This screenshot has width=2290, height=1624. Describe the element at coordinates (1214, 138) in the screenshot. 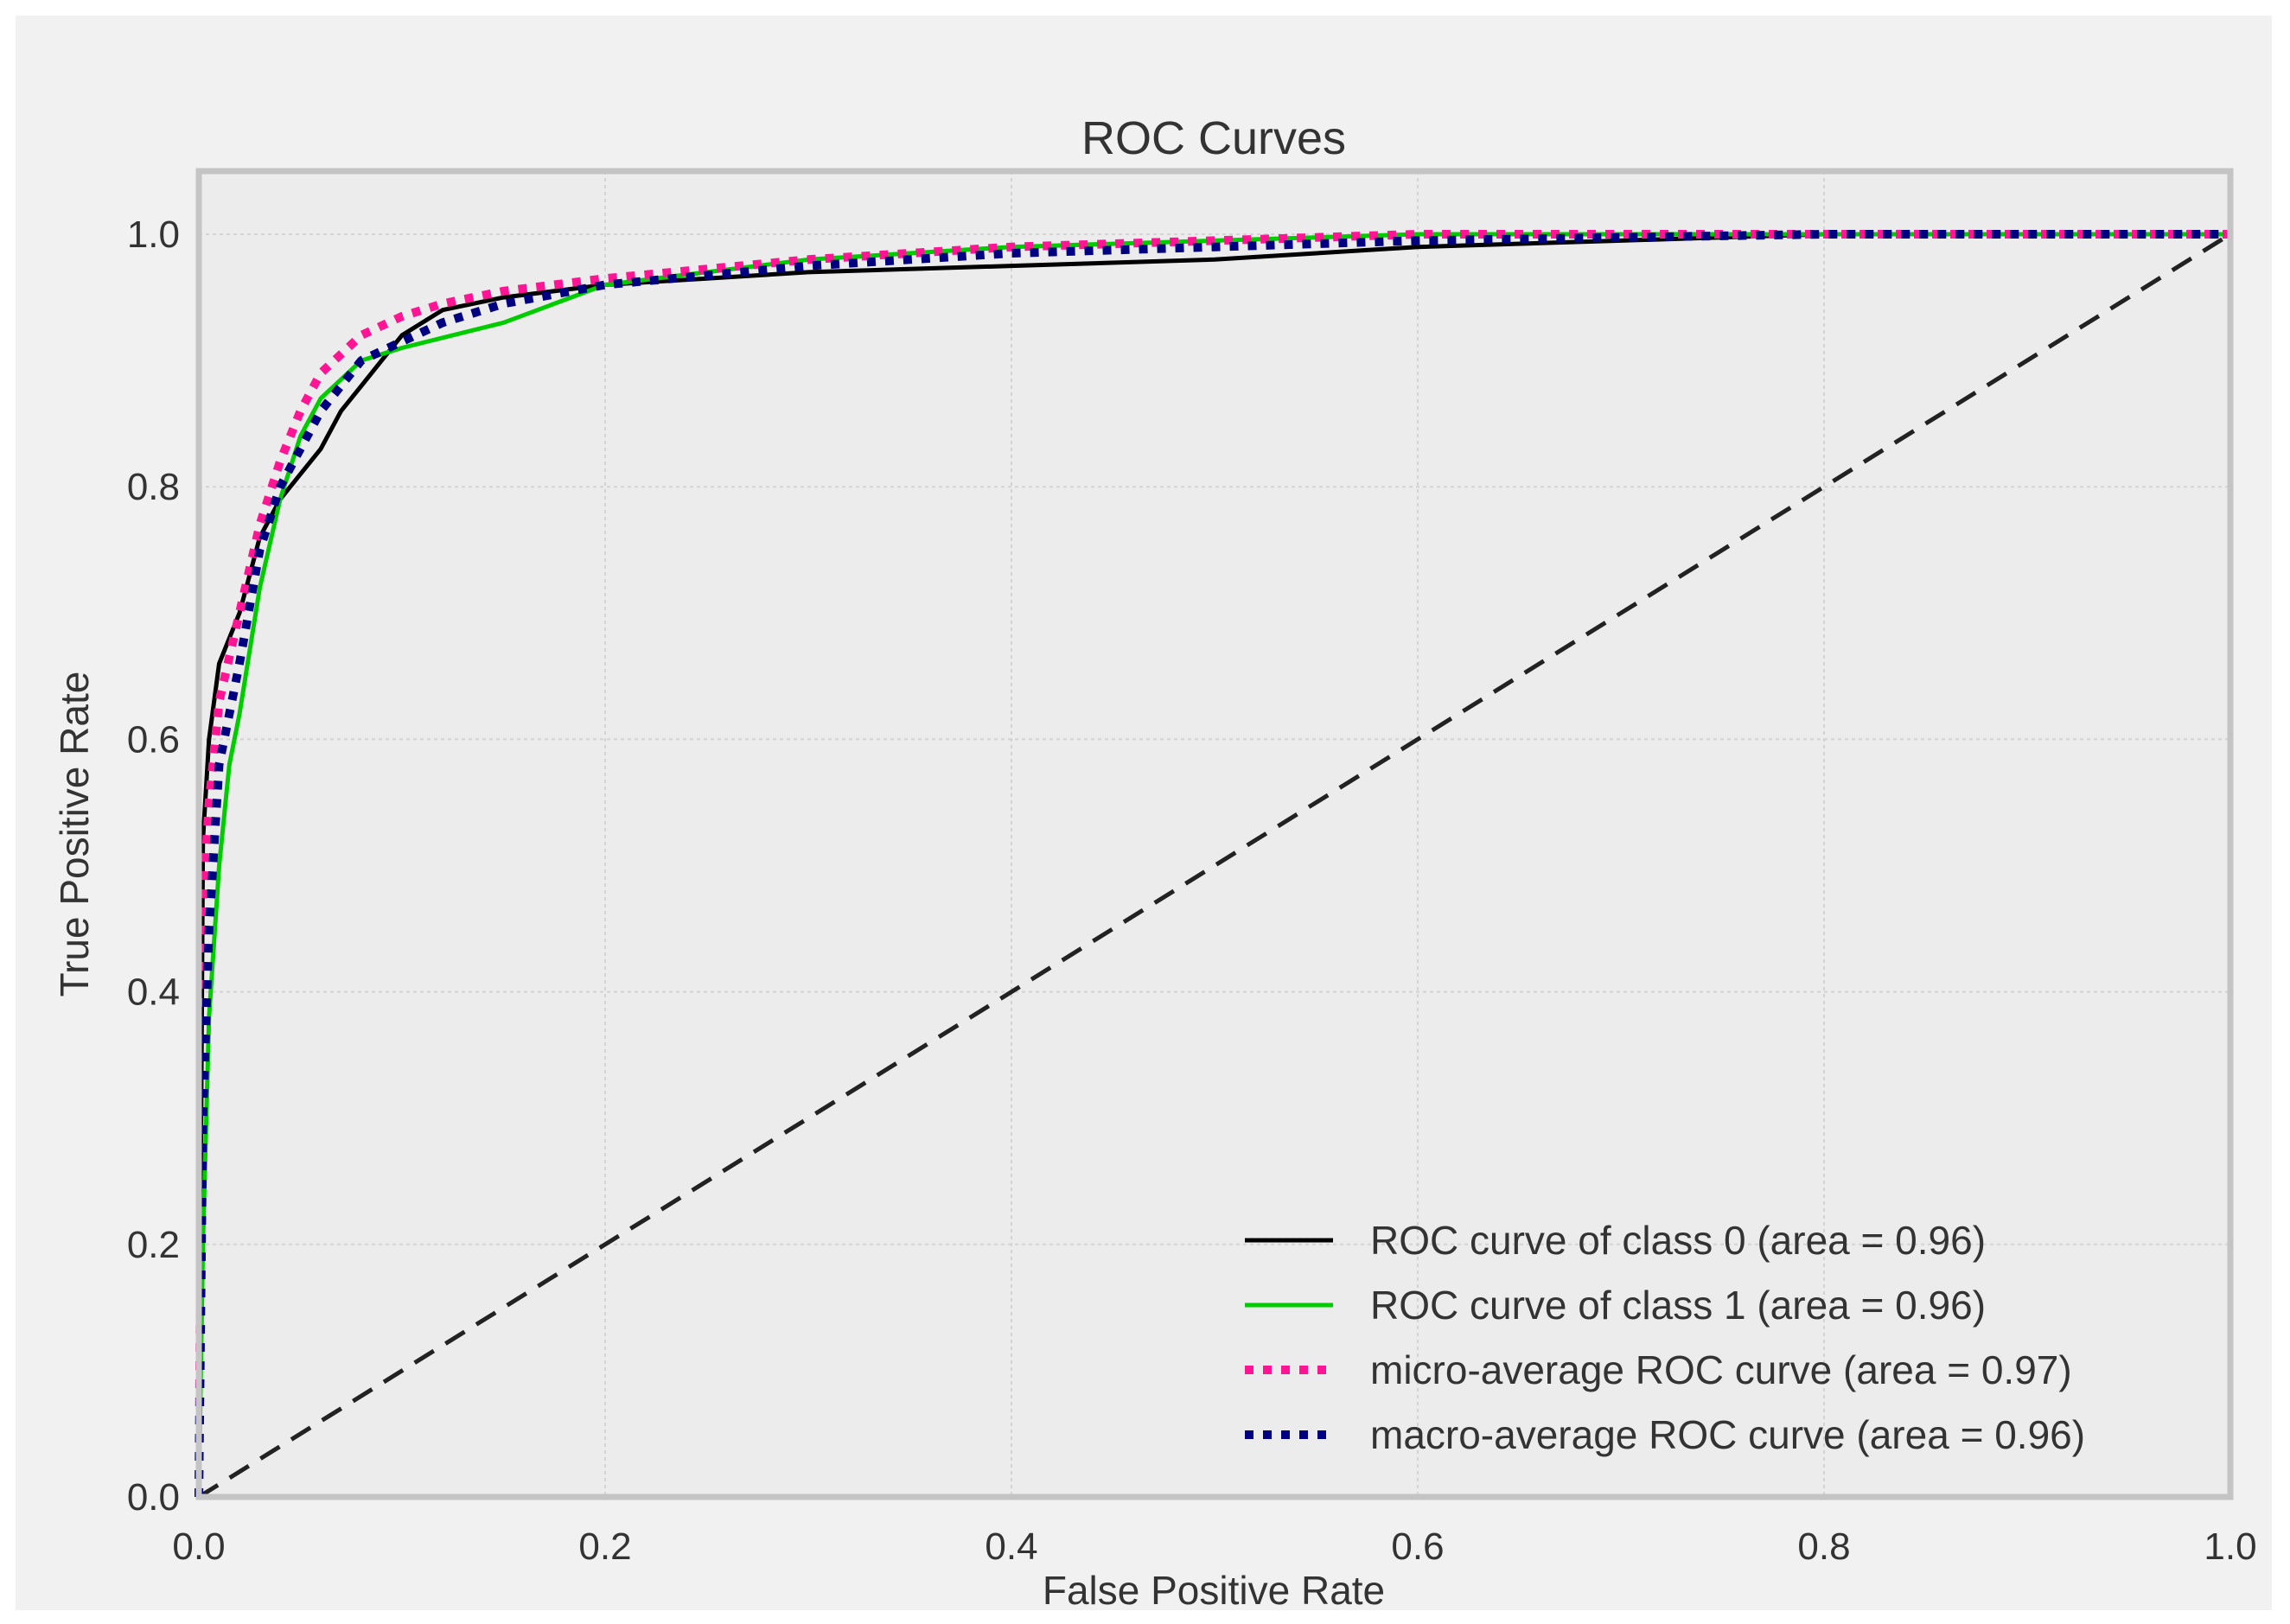

I see `chart-title: ROC Curves` at that location.